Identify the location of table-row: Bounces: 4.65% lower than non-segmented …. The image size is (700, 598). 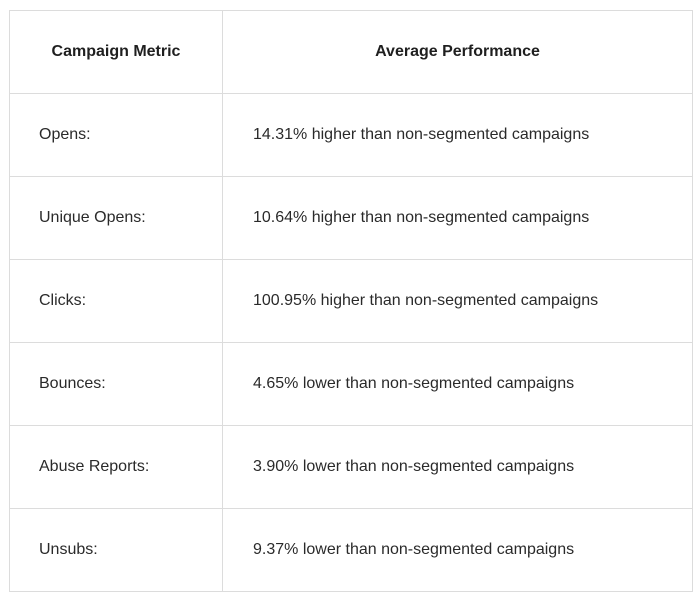
(351, 384).